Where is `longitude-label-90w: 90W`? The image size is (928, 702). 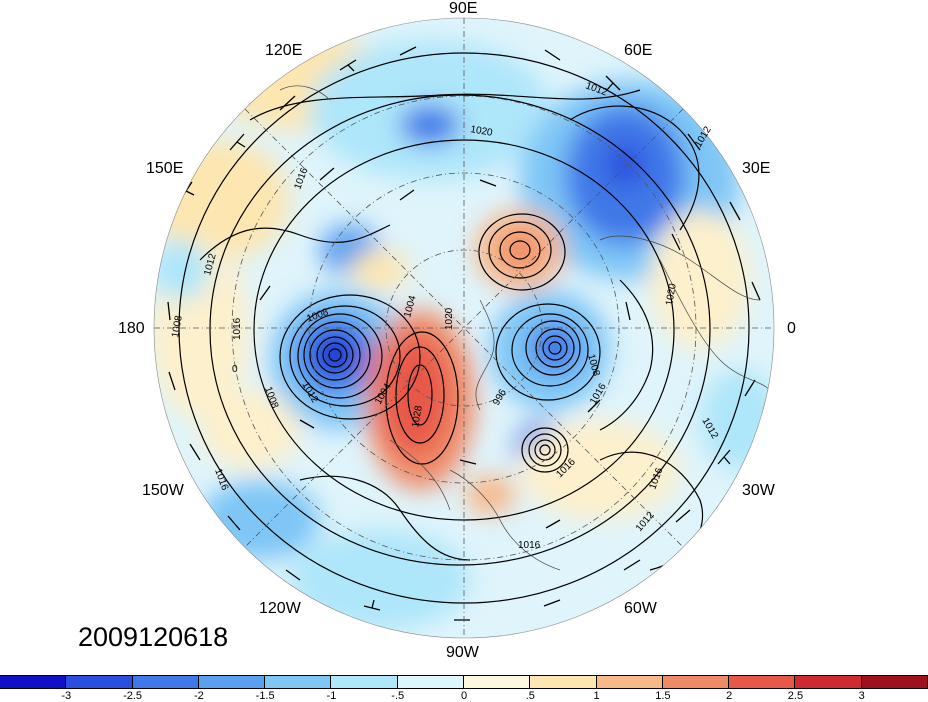
longitude-label-90w: 90W is located at coordinates (462, 652).